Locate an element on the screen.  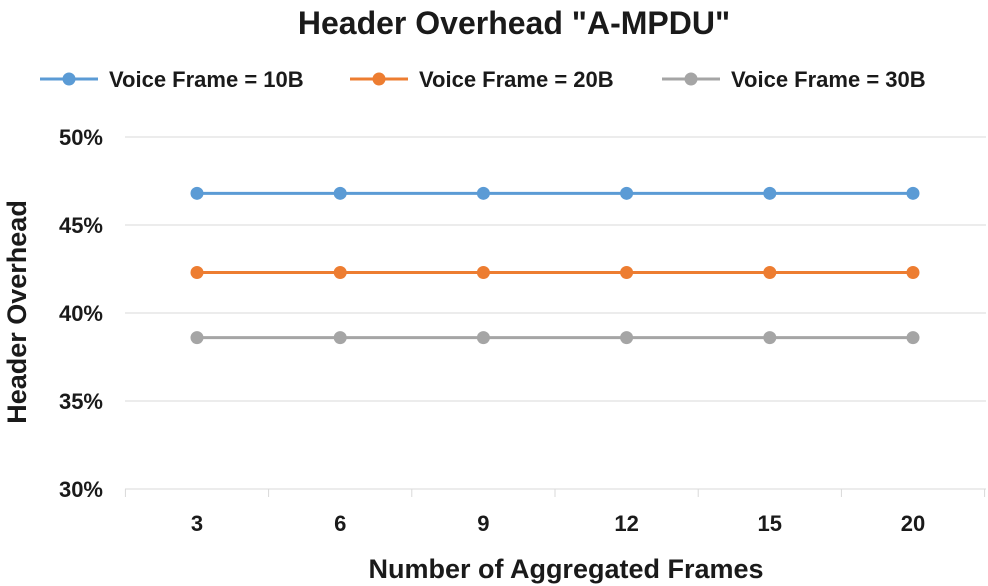
legend-label: Voice Frame = 30B is located at coordinates (828, 79).